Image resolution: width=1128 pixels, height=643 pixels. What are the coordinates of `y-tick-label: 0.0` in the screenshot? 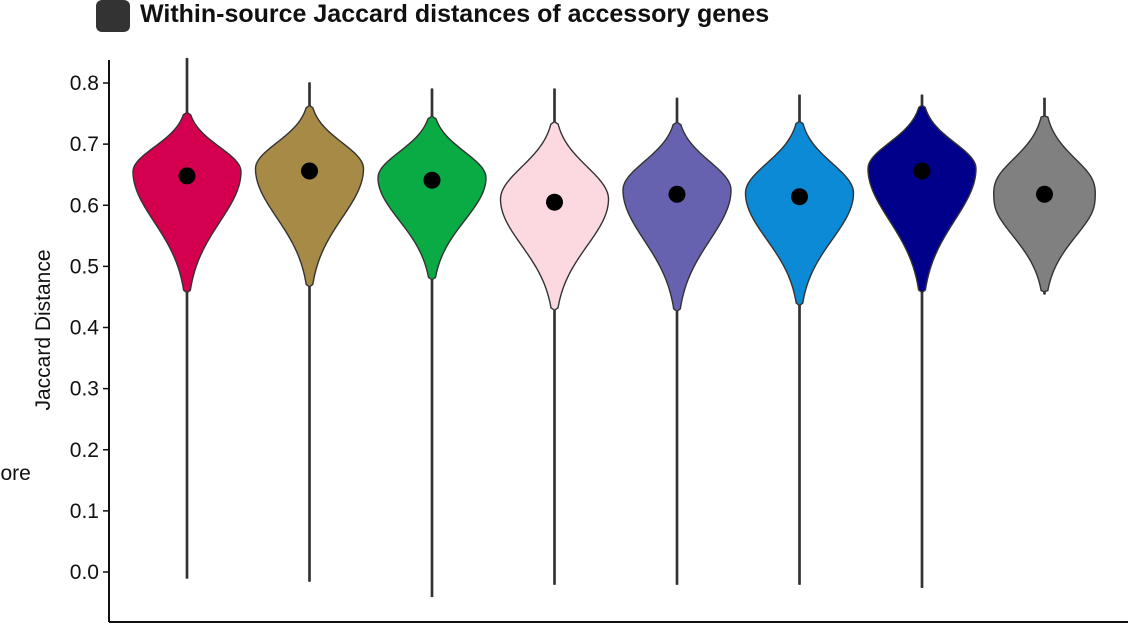 It's located at (84, 572).